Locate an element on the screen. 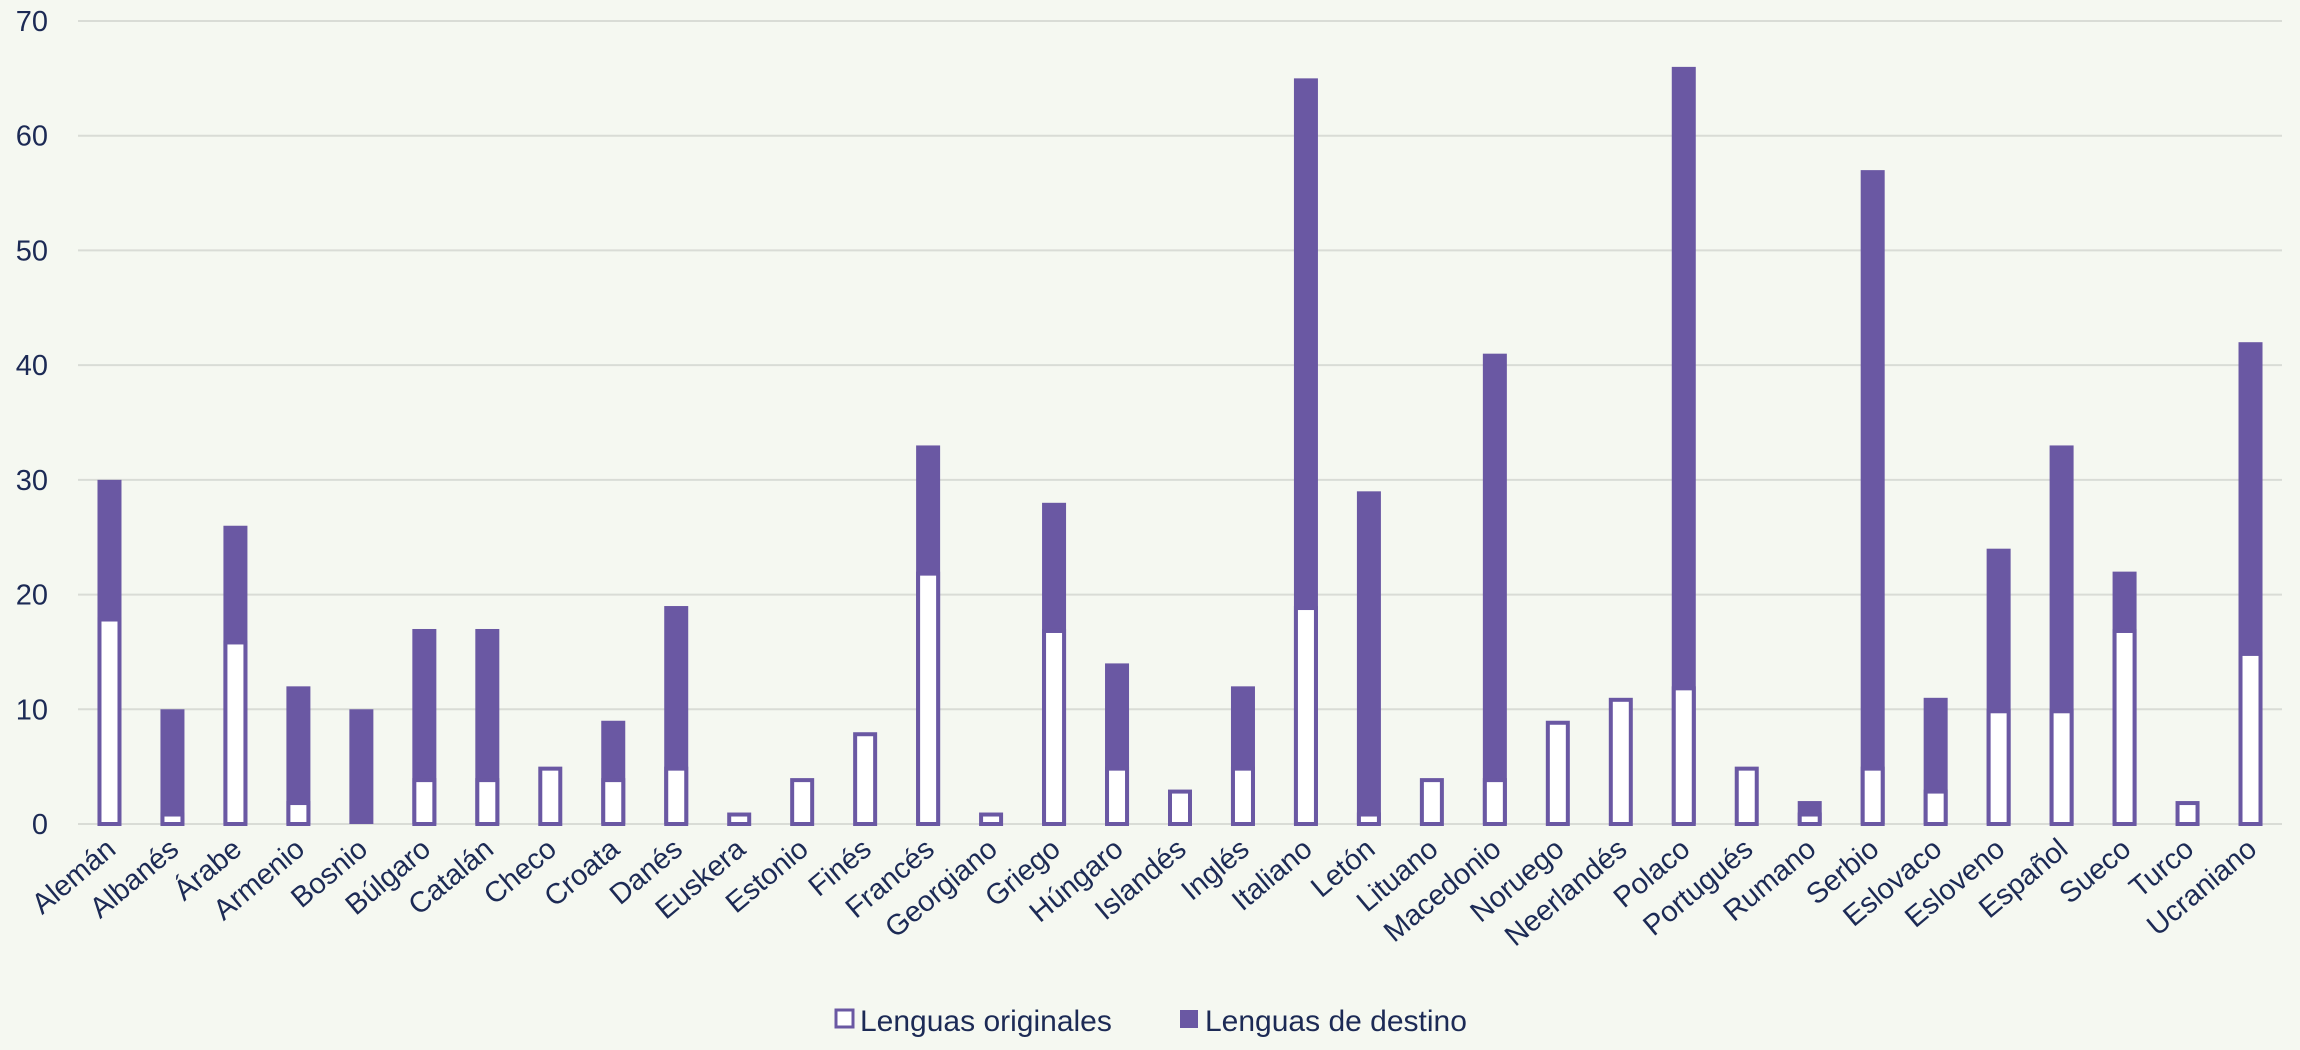 Image resolution: width=2300 pixels, height=1050 pixels. y-tick-label-20: 20 is located at coordinates (32, 596).